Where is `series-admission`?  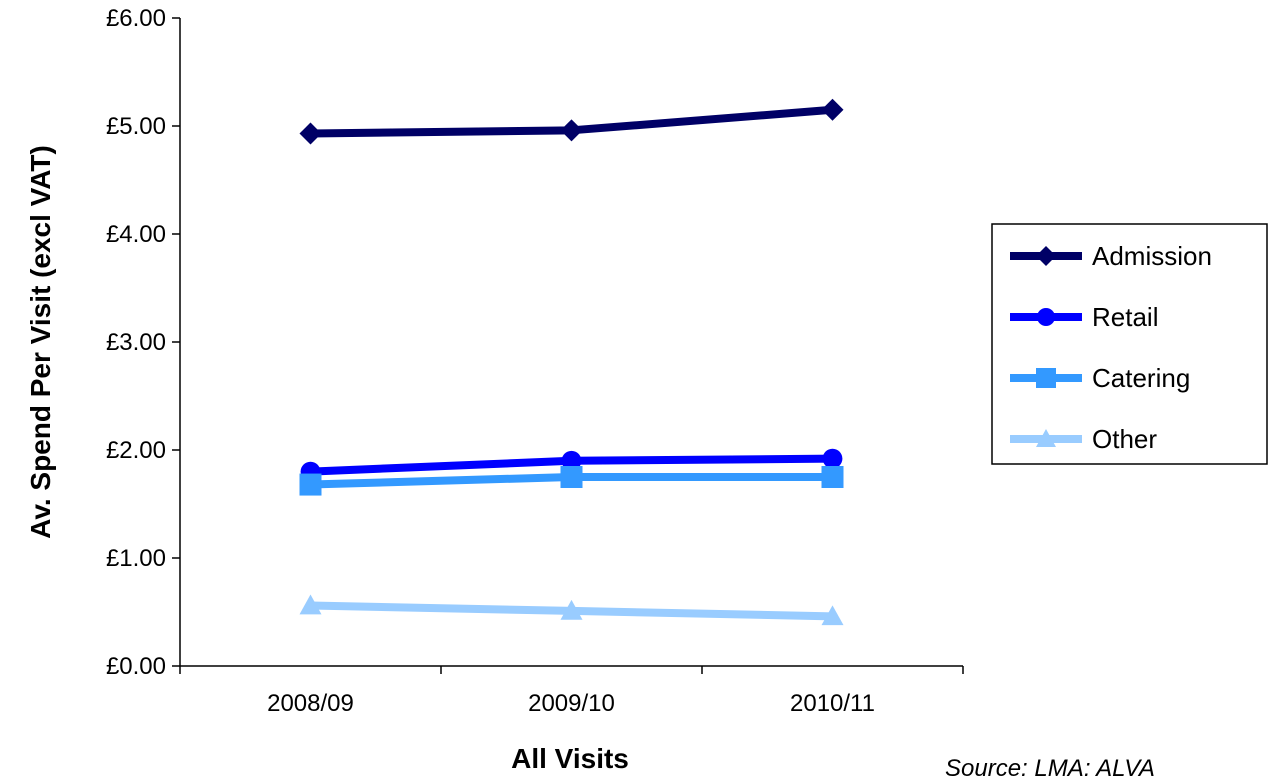 series-admission is located at coordinates (571, 121).